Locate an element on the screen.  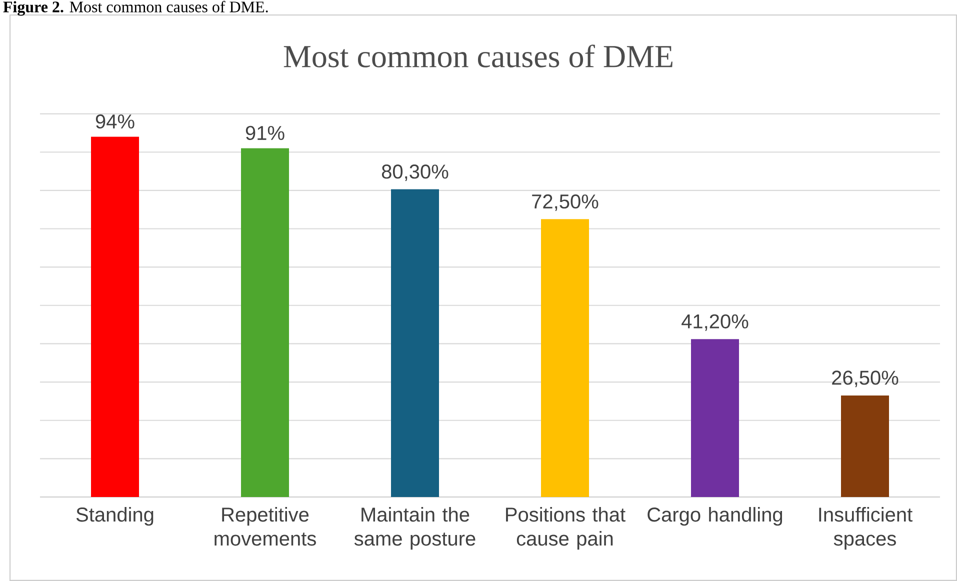
x-tick-label: Insufficient spaces is located at coordinates (865, 528).